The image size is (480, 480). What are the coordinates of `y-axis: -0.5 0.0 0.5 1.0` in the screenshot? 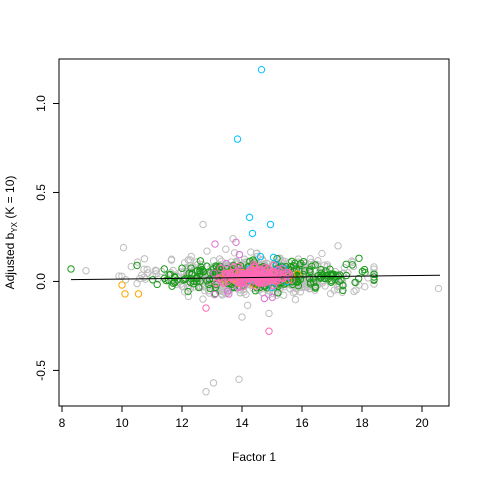 It's located at (46, 238).